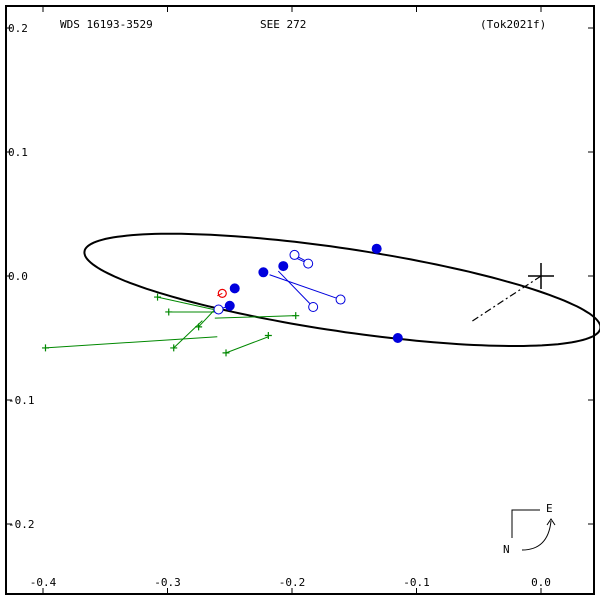 Image resolution: width=600 pixels, height=600 pixels. Describe the element at coordinates (43, 582) in the screenshot. I see `x-tick-label: -0.4` at that location.